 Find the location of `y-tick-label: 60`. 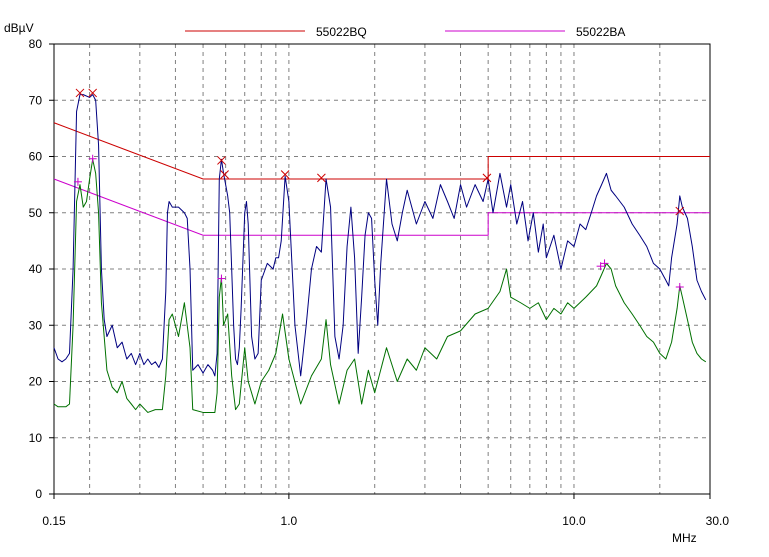

y-tick-label: 60 is located at coordinates (36, 157).